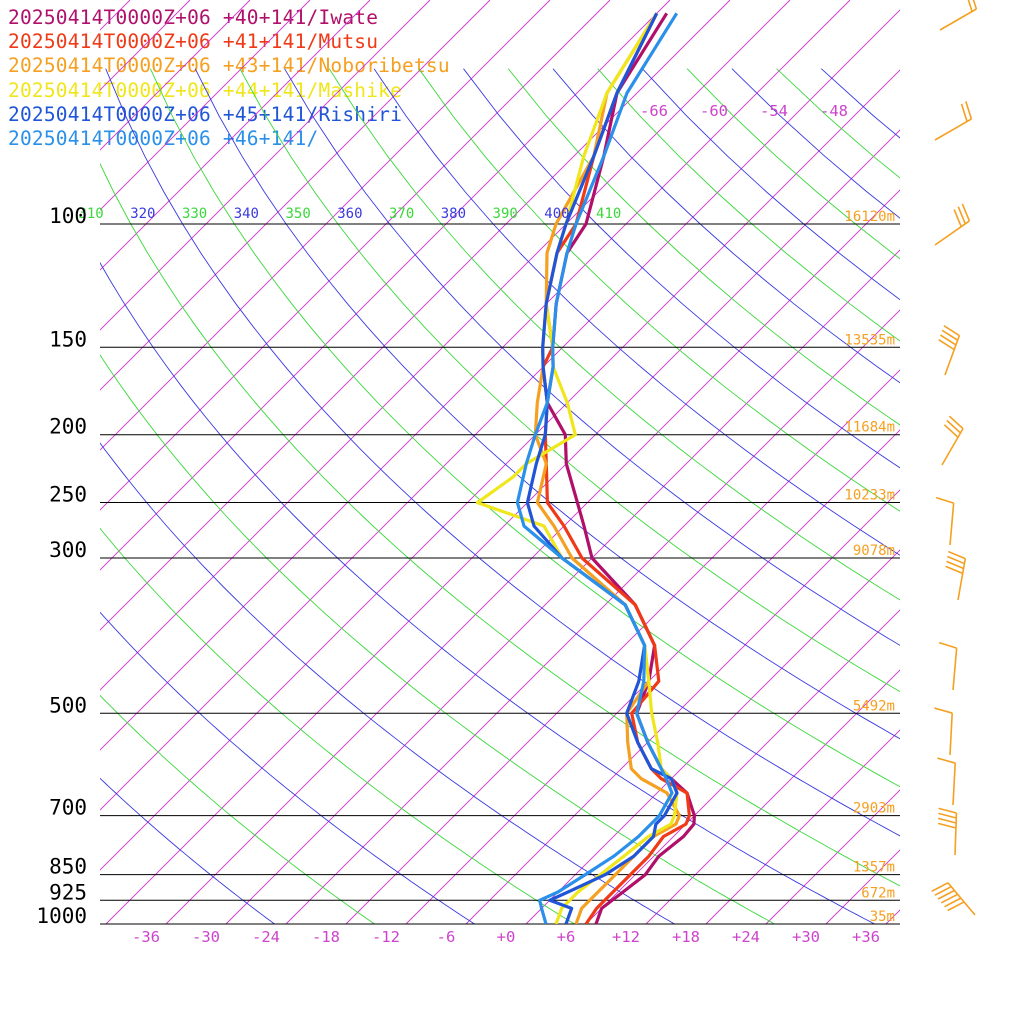 This screenshot has width=1024, height=1024. Describe the element at coordinates (608, 214) in the screenshot. I see `theta-label: 410` at that location.